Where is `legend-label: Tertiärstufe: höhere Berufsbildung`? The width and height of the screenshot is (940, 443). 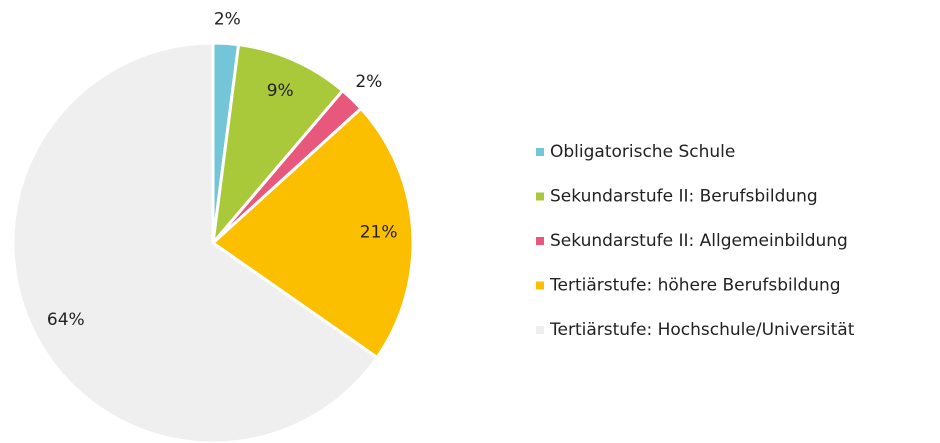
legend-label: Tertiärstufe: höhere Berufsbildung is located at coordinates (695, 286).